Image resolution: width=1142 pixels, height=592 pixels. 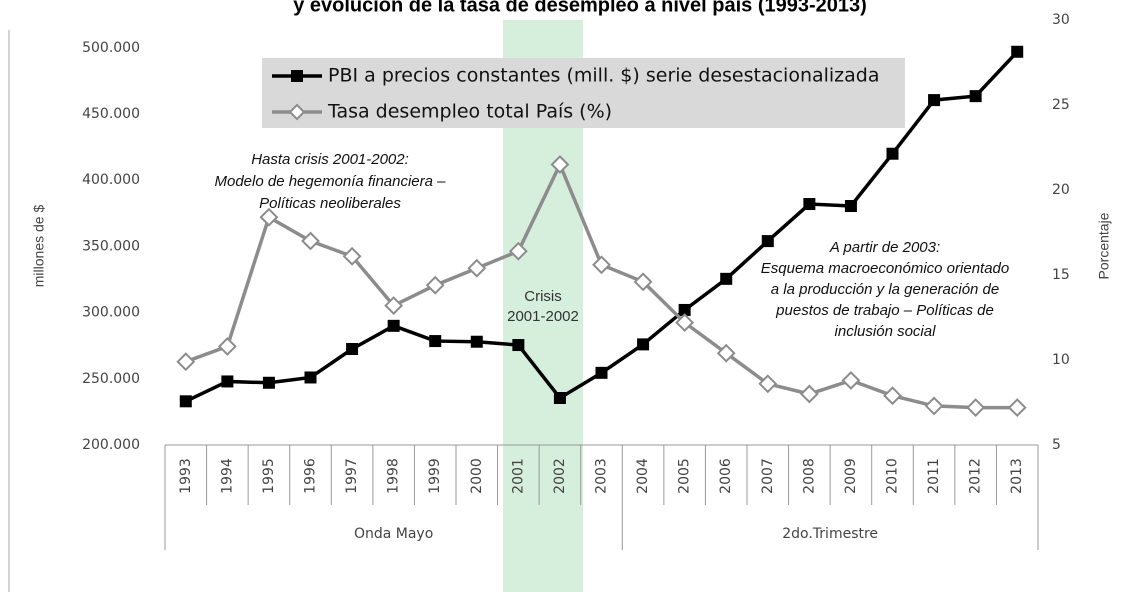 What do you see at coordinates (976, 476) in the screenshot?
I see `x-tick-label: 2012` at bounding box center [976, 476].